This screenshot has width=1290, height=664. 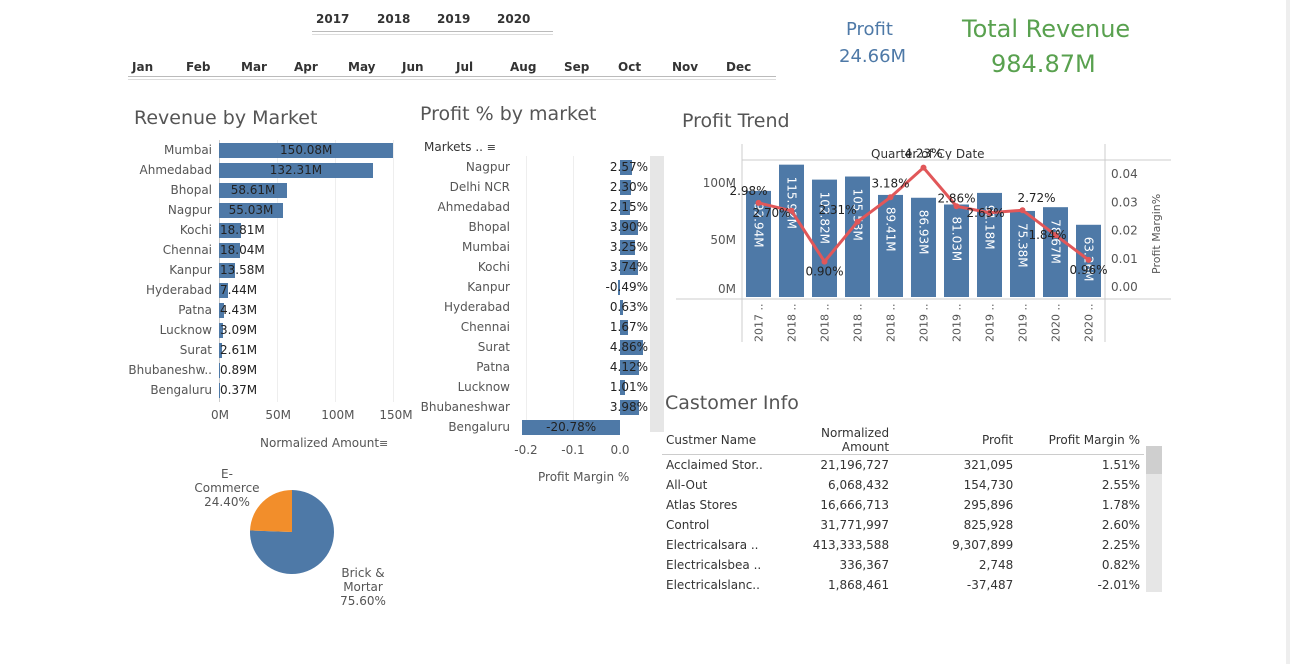 What do you see at coordinates (460, 147) in the screenshot?
I see `markets-header: Markets .. ≡` at bounding box center [460, 147].